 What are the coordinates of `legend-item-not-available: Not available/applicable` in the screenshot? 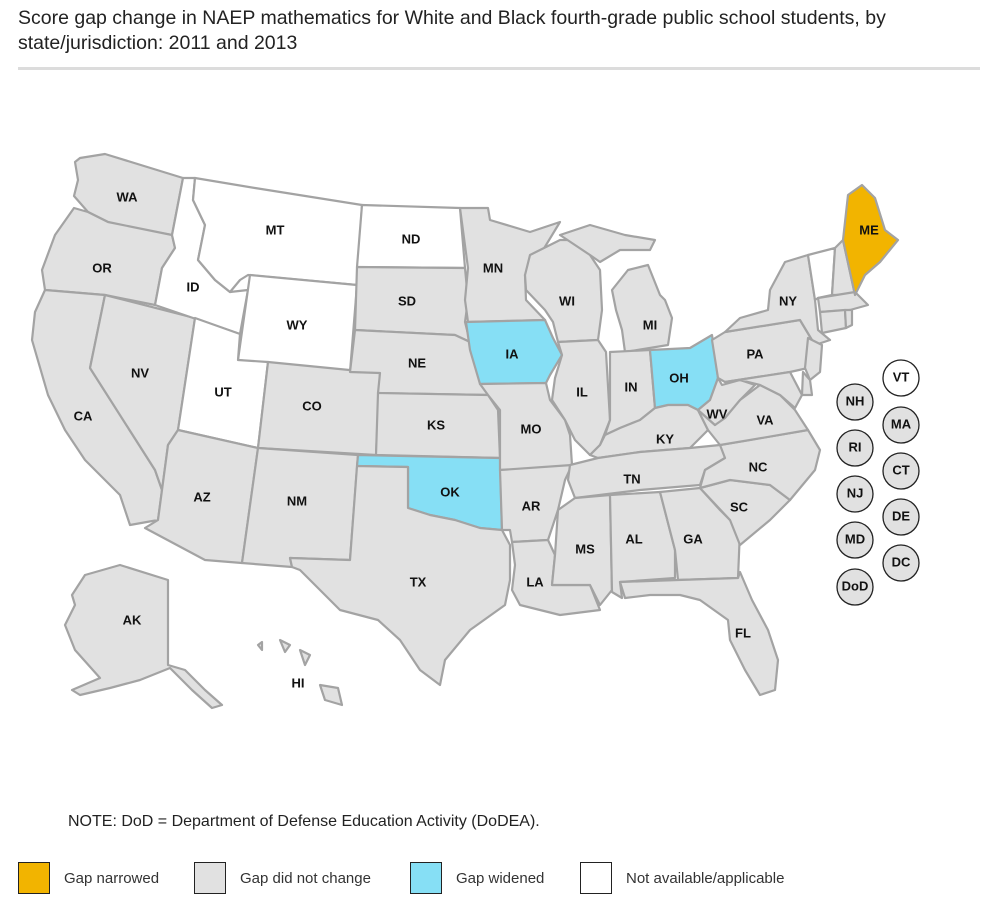 It's located at (682, 878).